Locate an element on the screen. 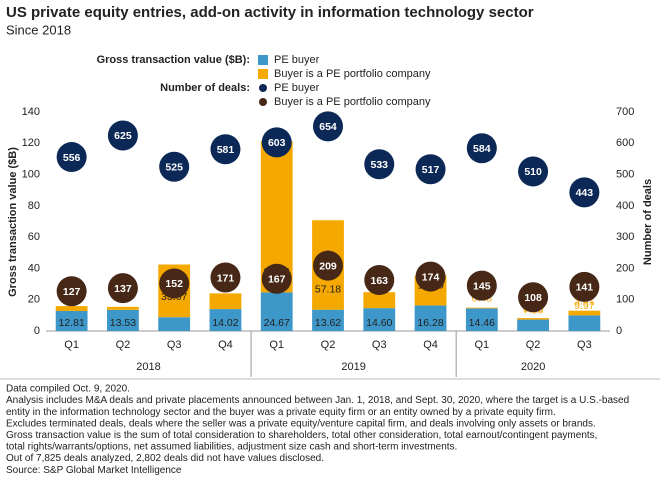 The height and width of the screenshot is (488, 660). y-axis-title: Gross transaction value ($B) is located at coordinates (13, 222).